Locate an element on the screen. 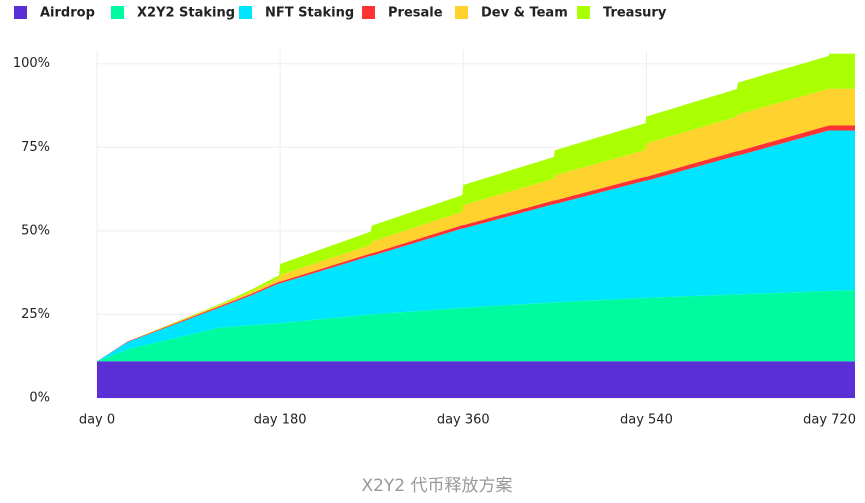 This screenshot has width=865, height=503. legend-label: Dev & Team is located at coordinates (524, 13).